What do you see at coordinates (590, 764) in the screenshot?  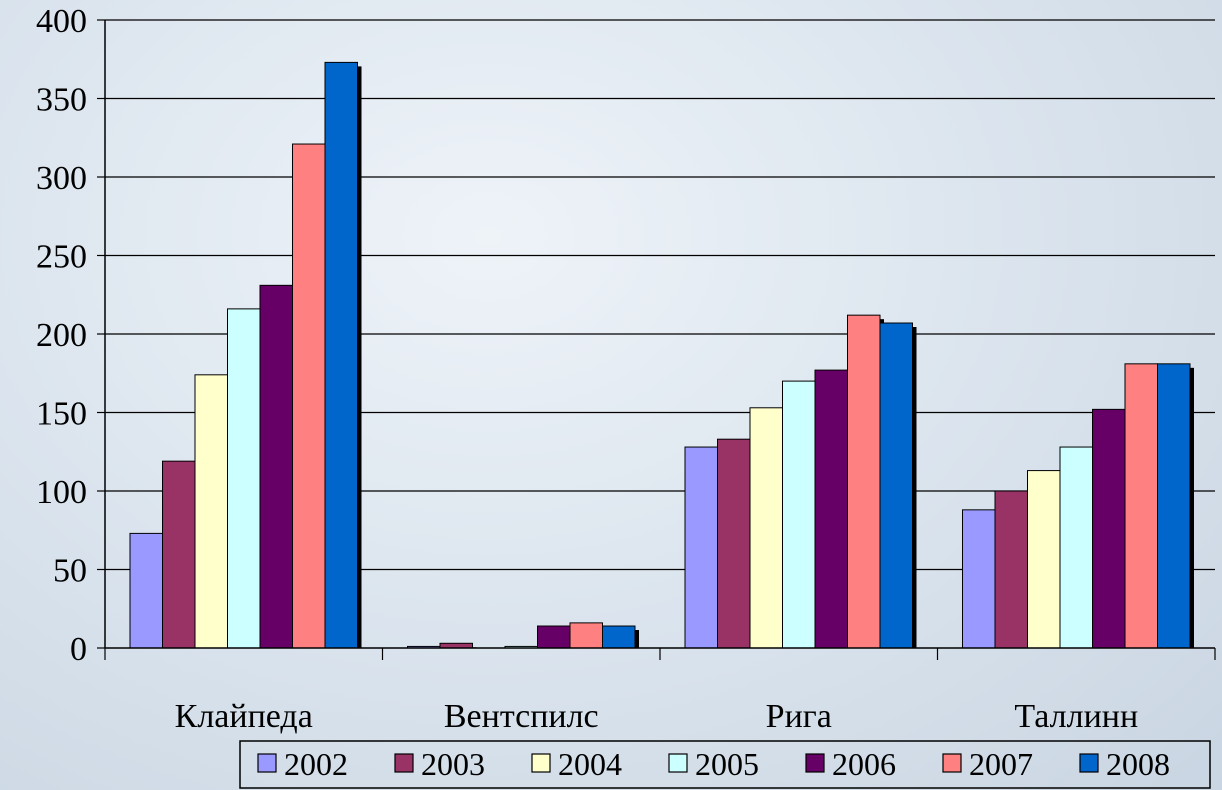 I see `legend-label: 2004` at bounding box center [590, 764].